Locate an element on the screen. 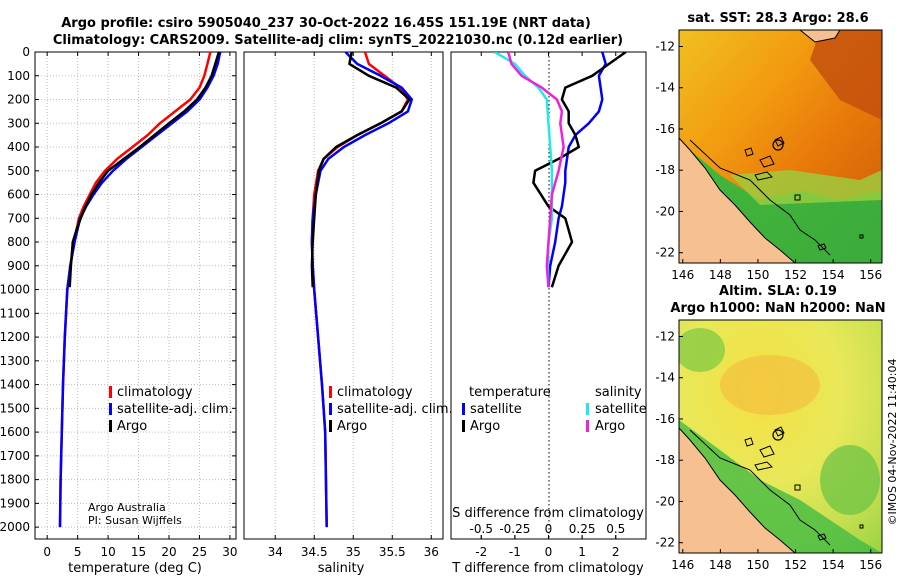 The width and height of the screenshot is (900, 584). s-tick-label: 0.5 is located at coordinates (615, 529).